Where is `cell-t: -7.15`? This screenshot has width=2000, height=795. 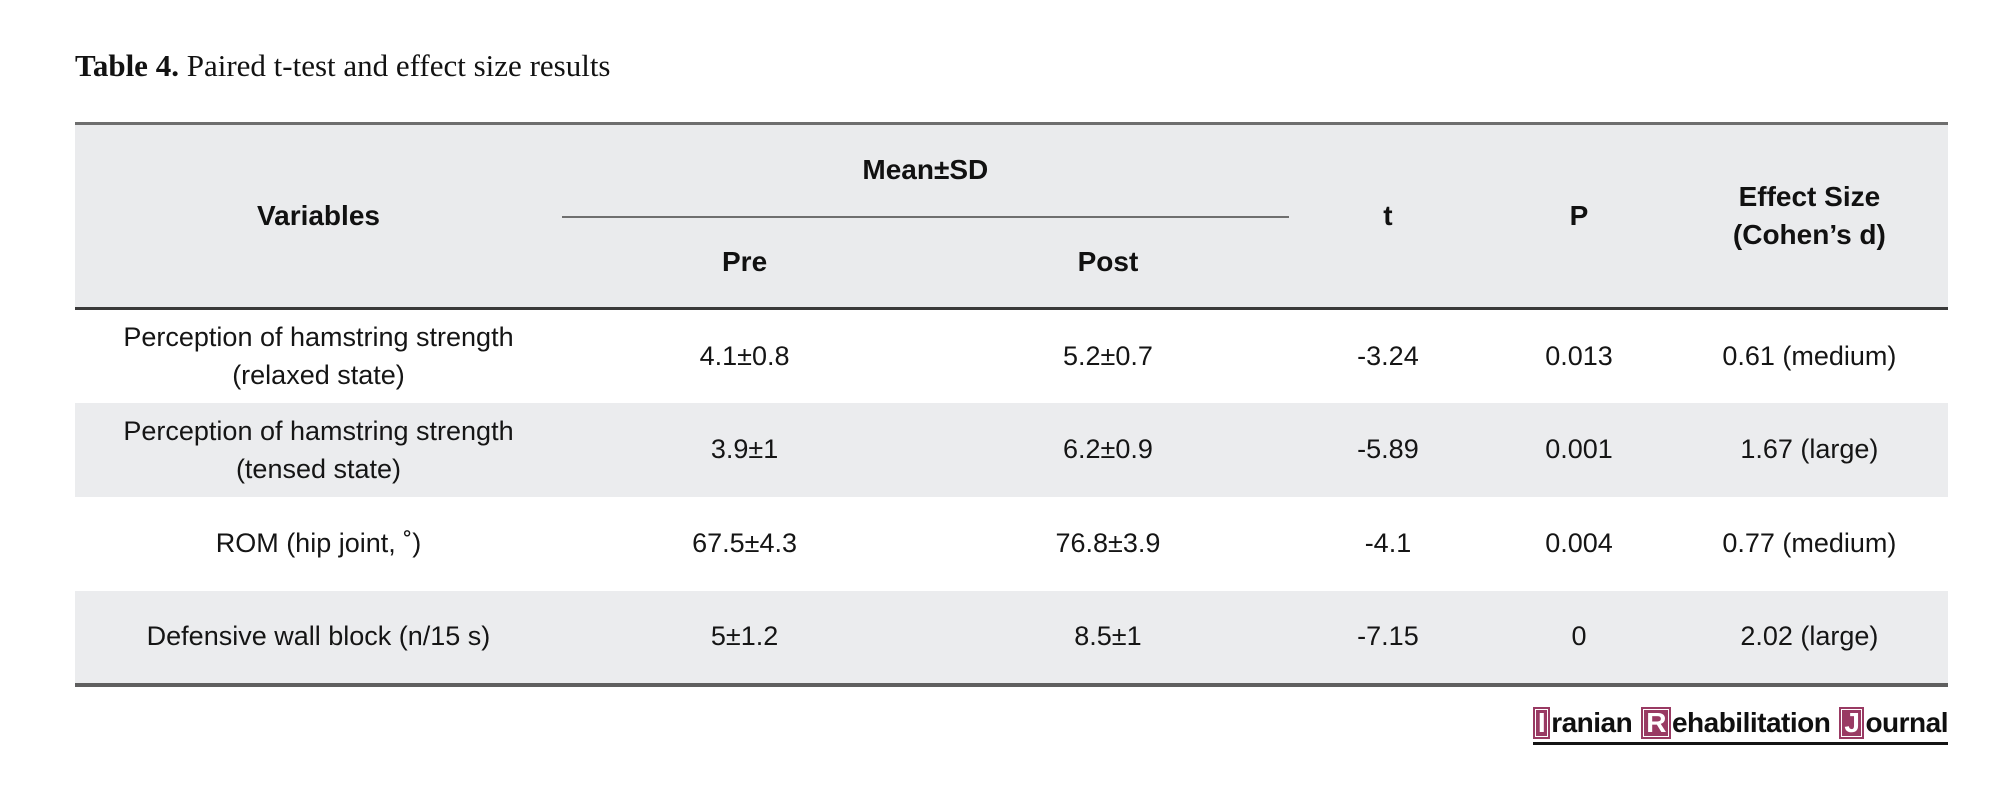
cell-t: -7.15 is located at coordinates (1388, 638).